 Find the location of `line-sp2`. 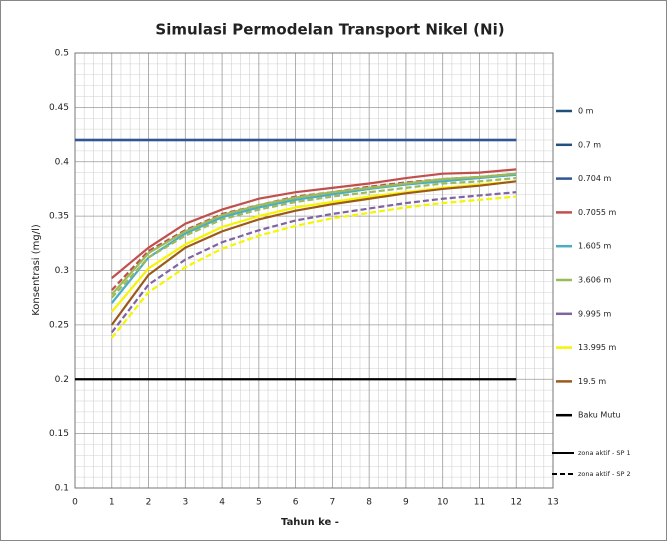

line-sp2 is located at coordinates (313, 237).